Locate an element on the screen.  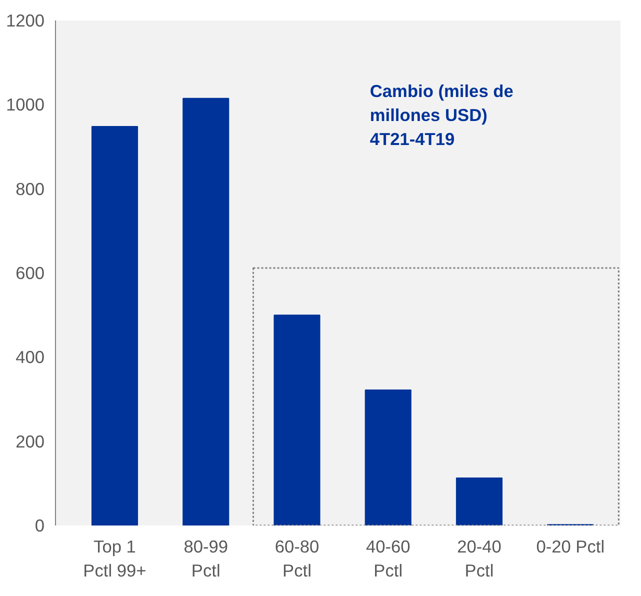
y-tick-label: 600 is located at coordinates (30, 273).